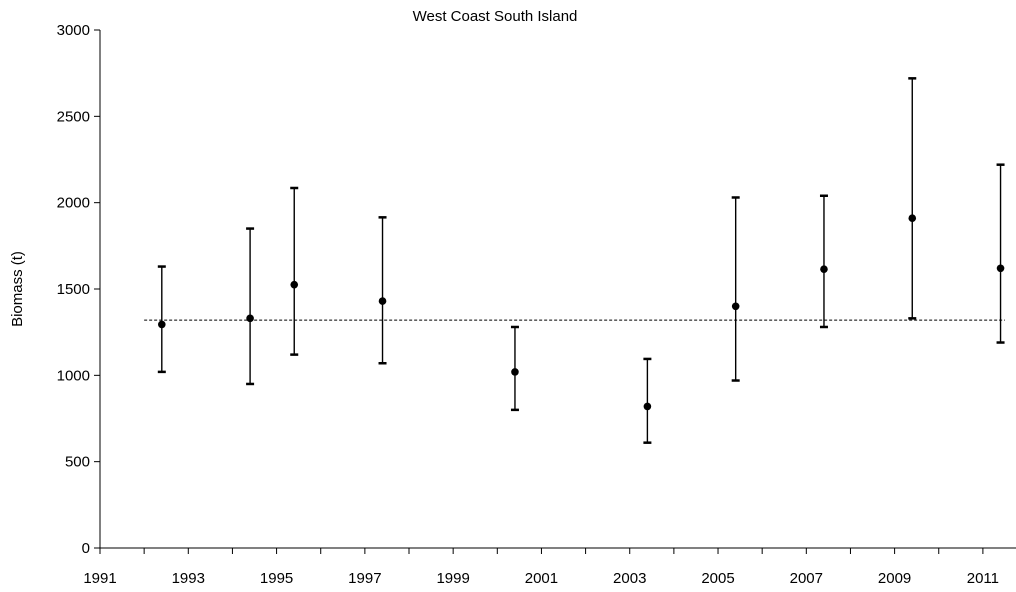 The width and height of the screenshot is (1016, 592). I want to click on y-tick-label: 500, so click(77, 462).